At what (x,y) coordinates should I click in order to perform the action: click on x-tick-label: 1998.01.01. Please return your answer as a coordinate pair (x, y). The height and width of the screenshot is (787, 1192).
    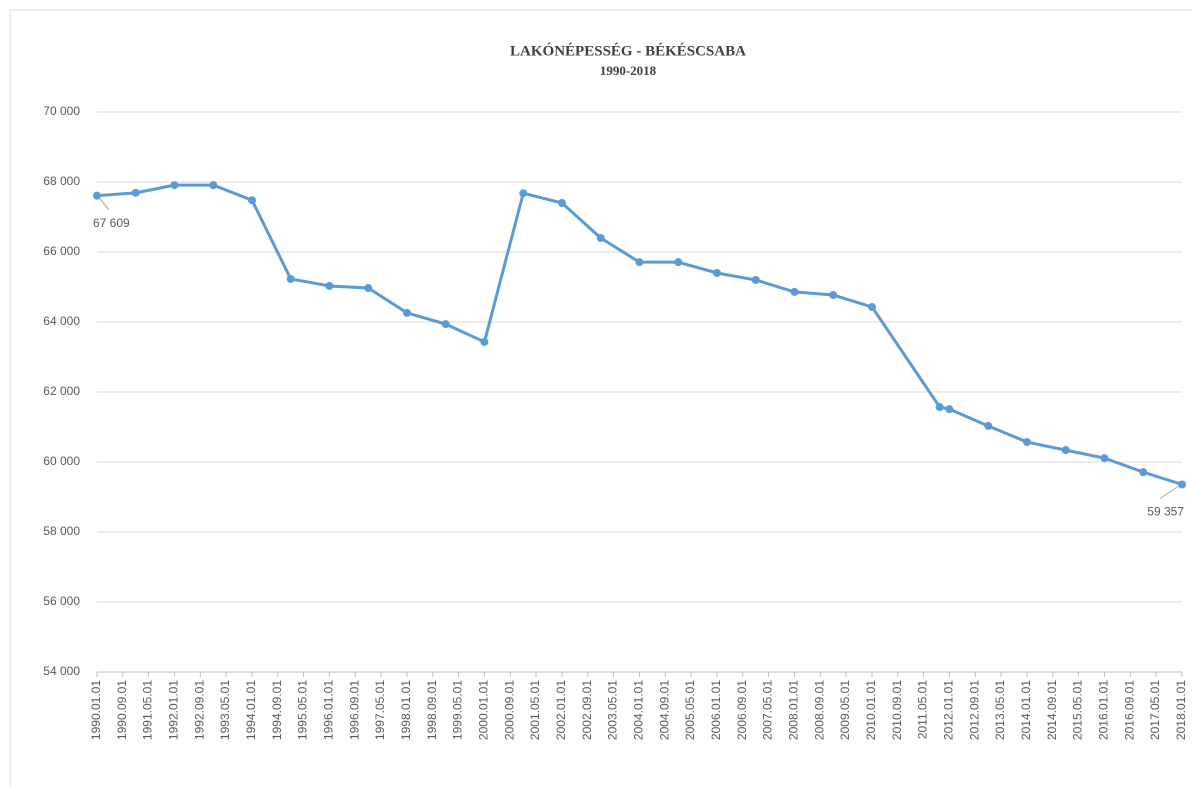
    Looking at the image, I should click on (406, 710).